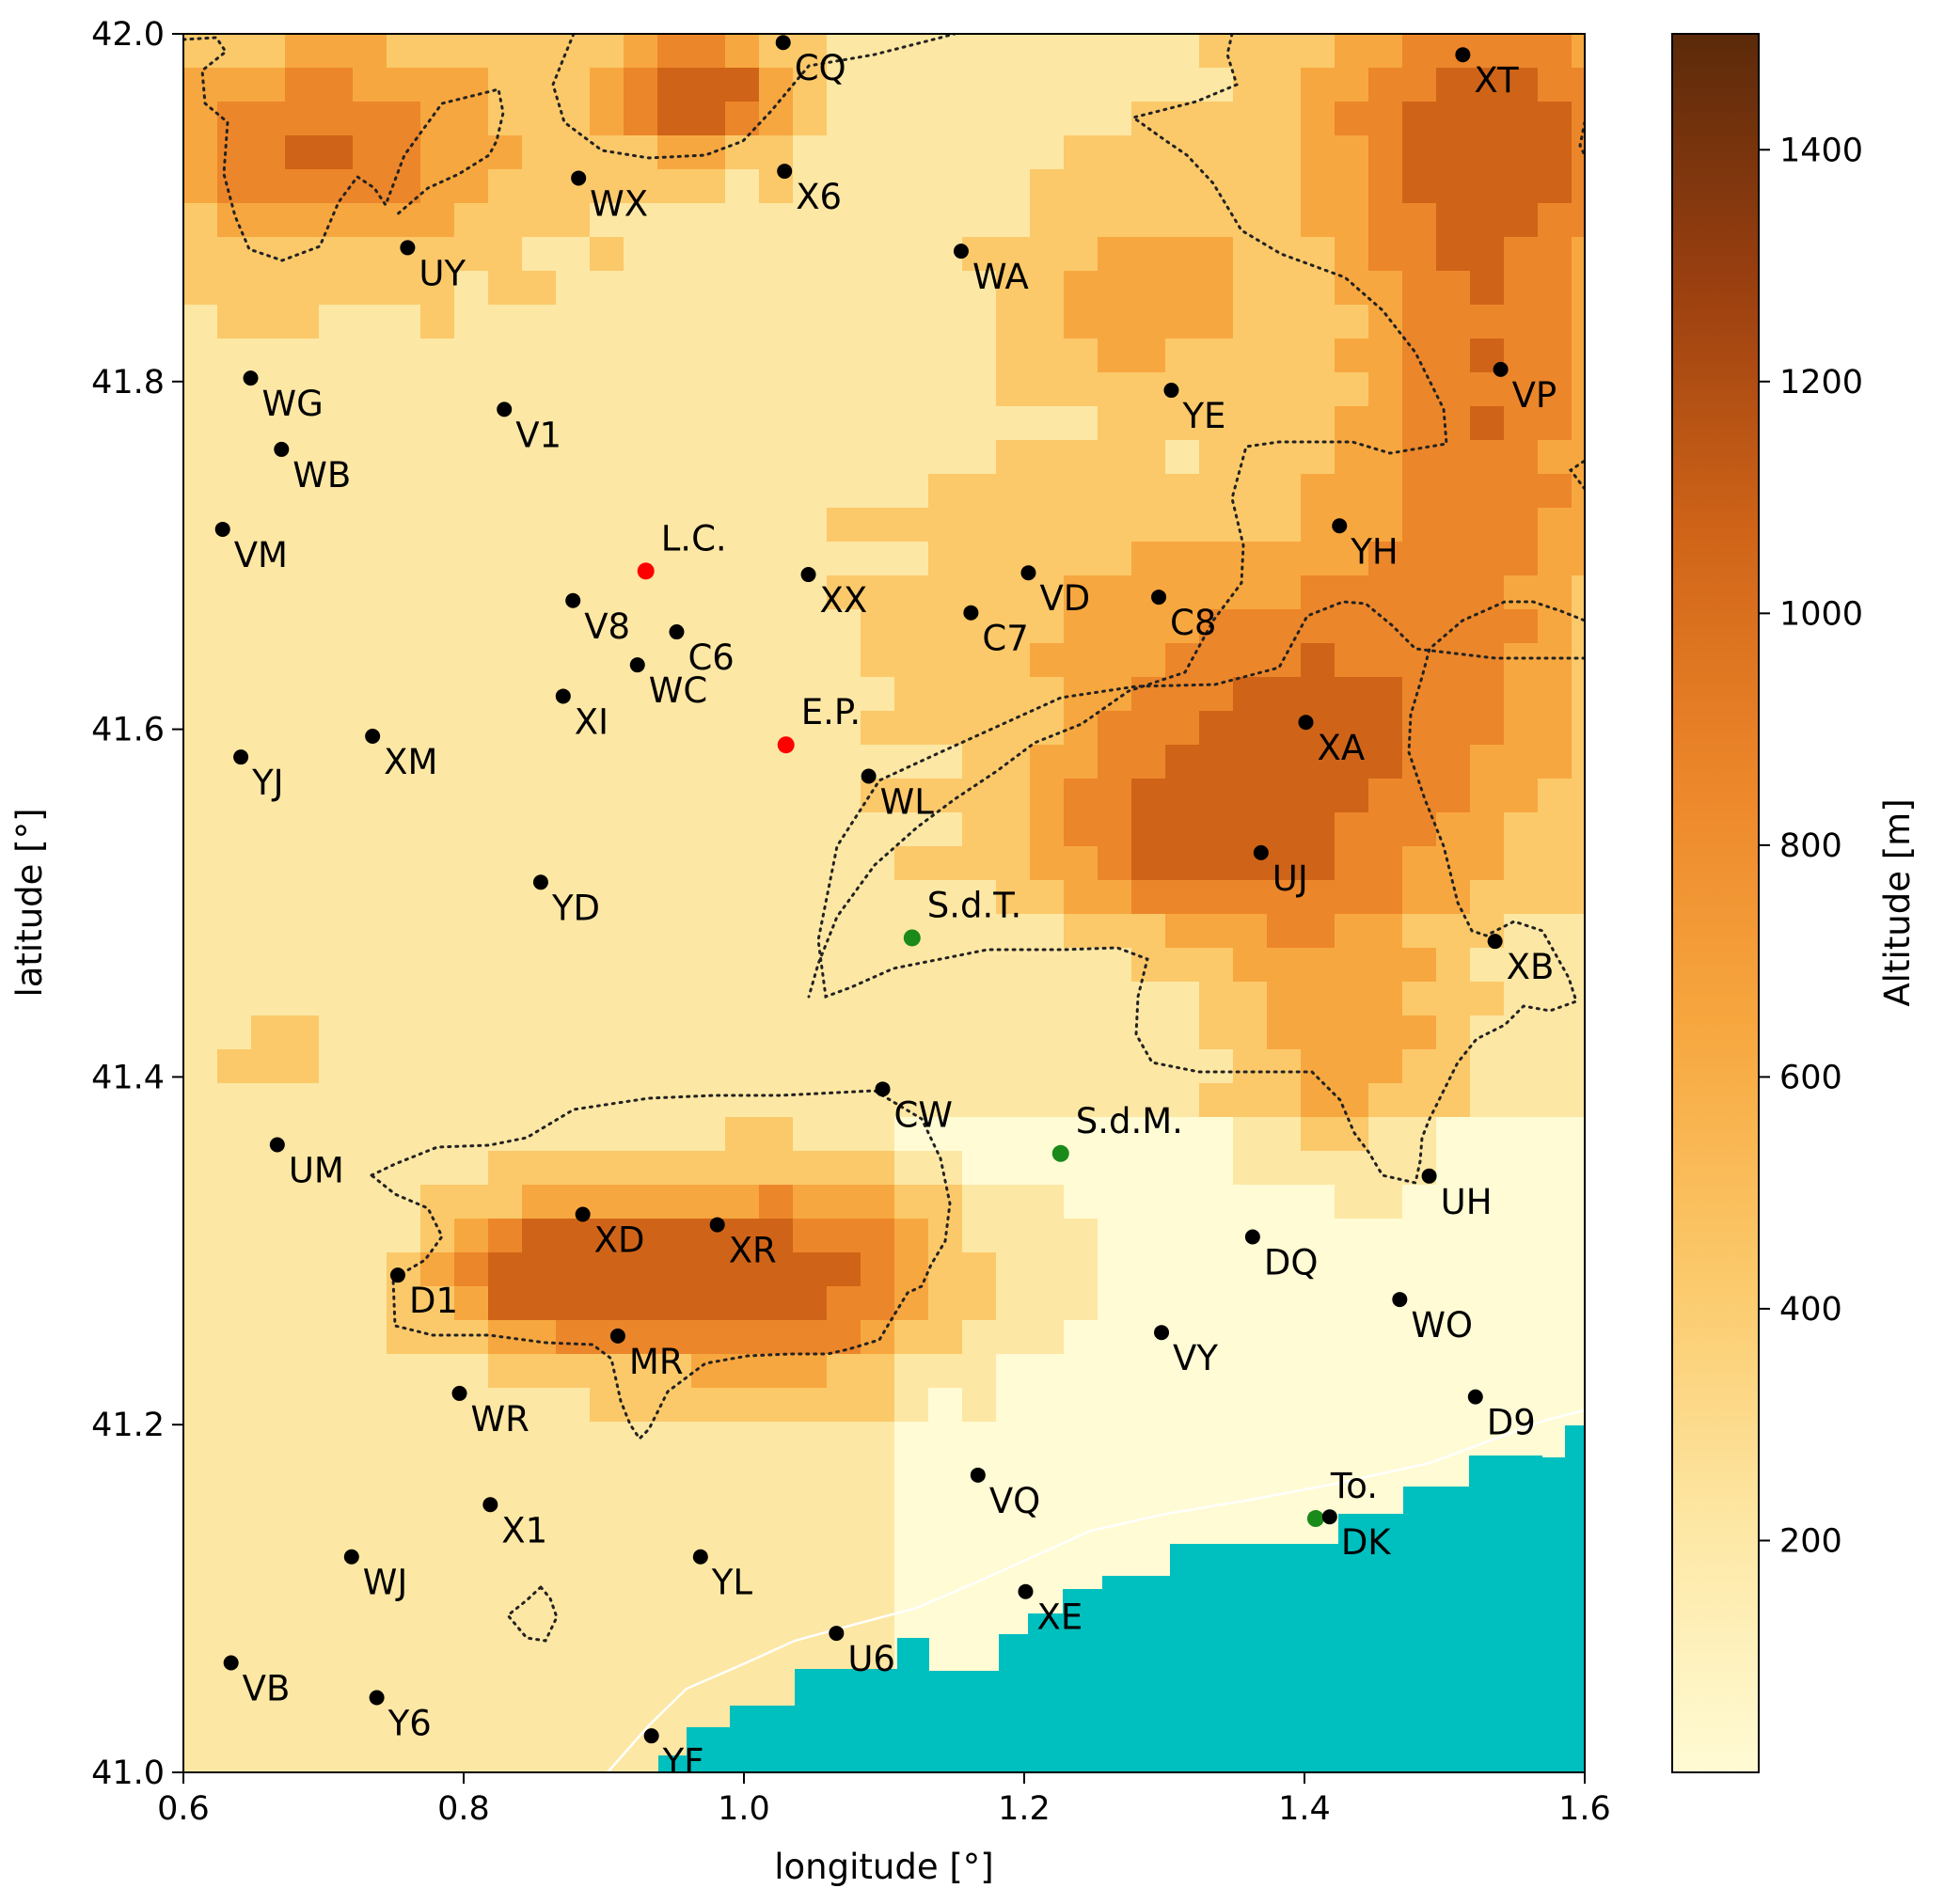  I want to click on station-label: UJ, so click(1290, 878).